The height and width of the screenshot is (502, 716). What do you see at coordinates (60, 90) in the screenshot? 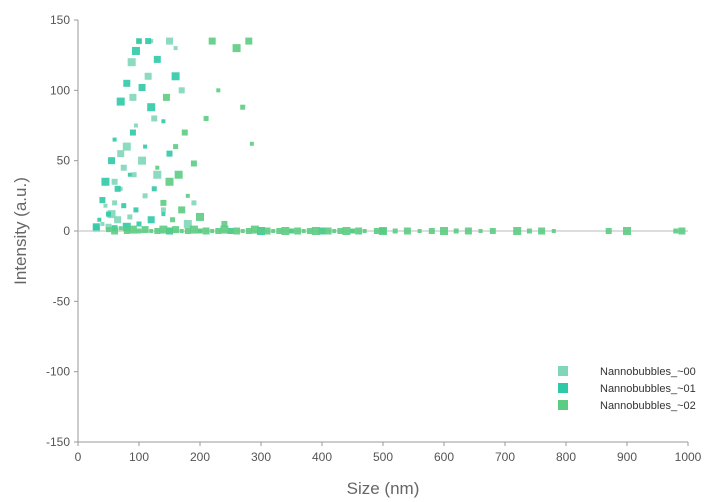
I see `y-tick-label: 100` at bounding box center [60, 90].